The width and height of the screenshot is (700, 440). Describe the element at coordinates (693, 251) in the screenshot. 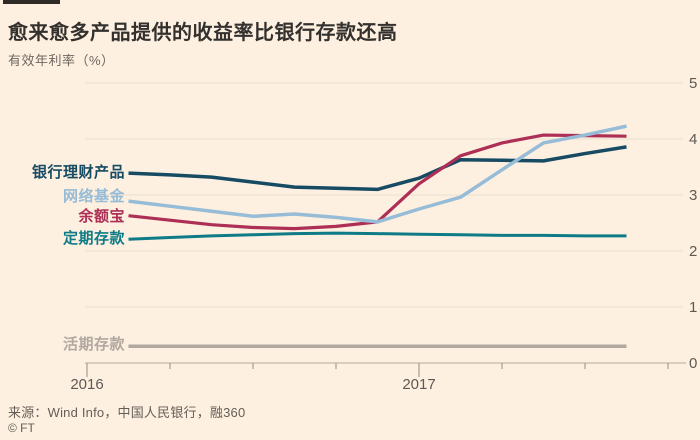

I see `y-axis-tick-label-2: 2` at that location.